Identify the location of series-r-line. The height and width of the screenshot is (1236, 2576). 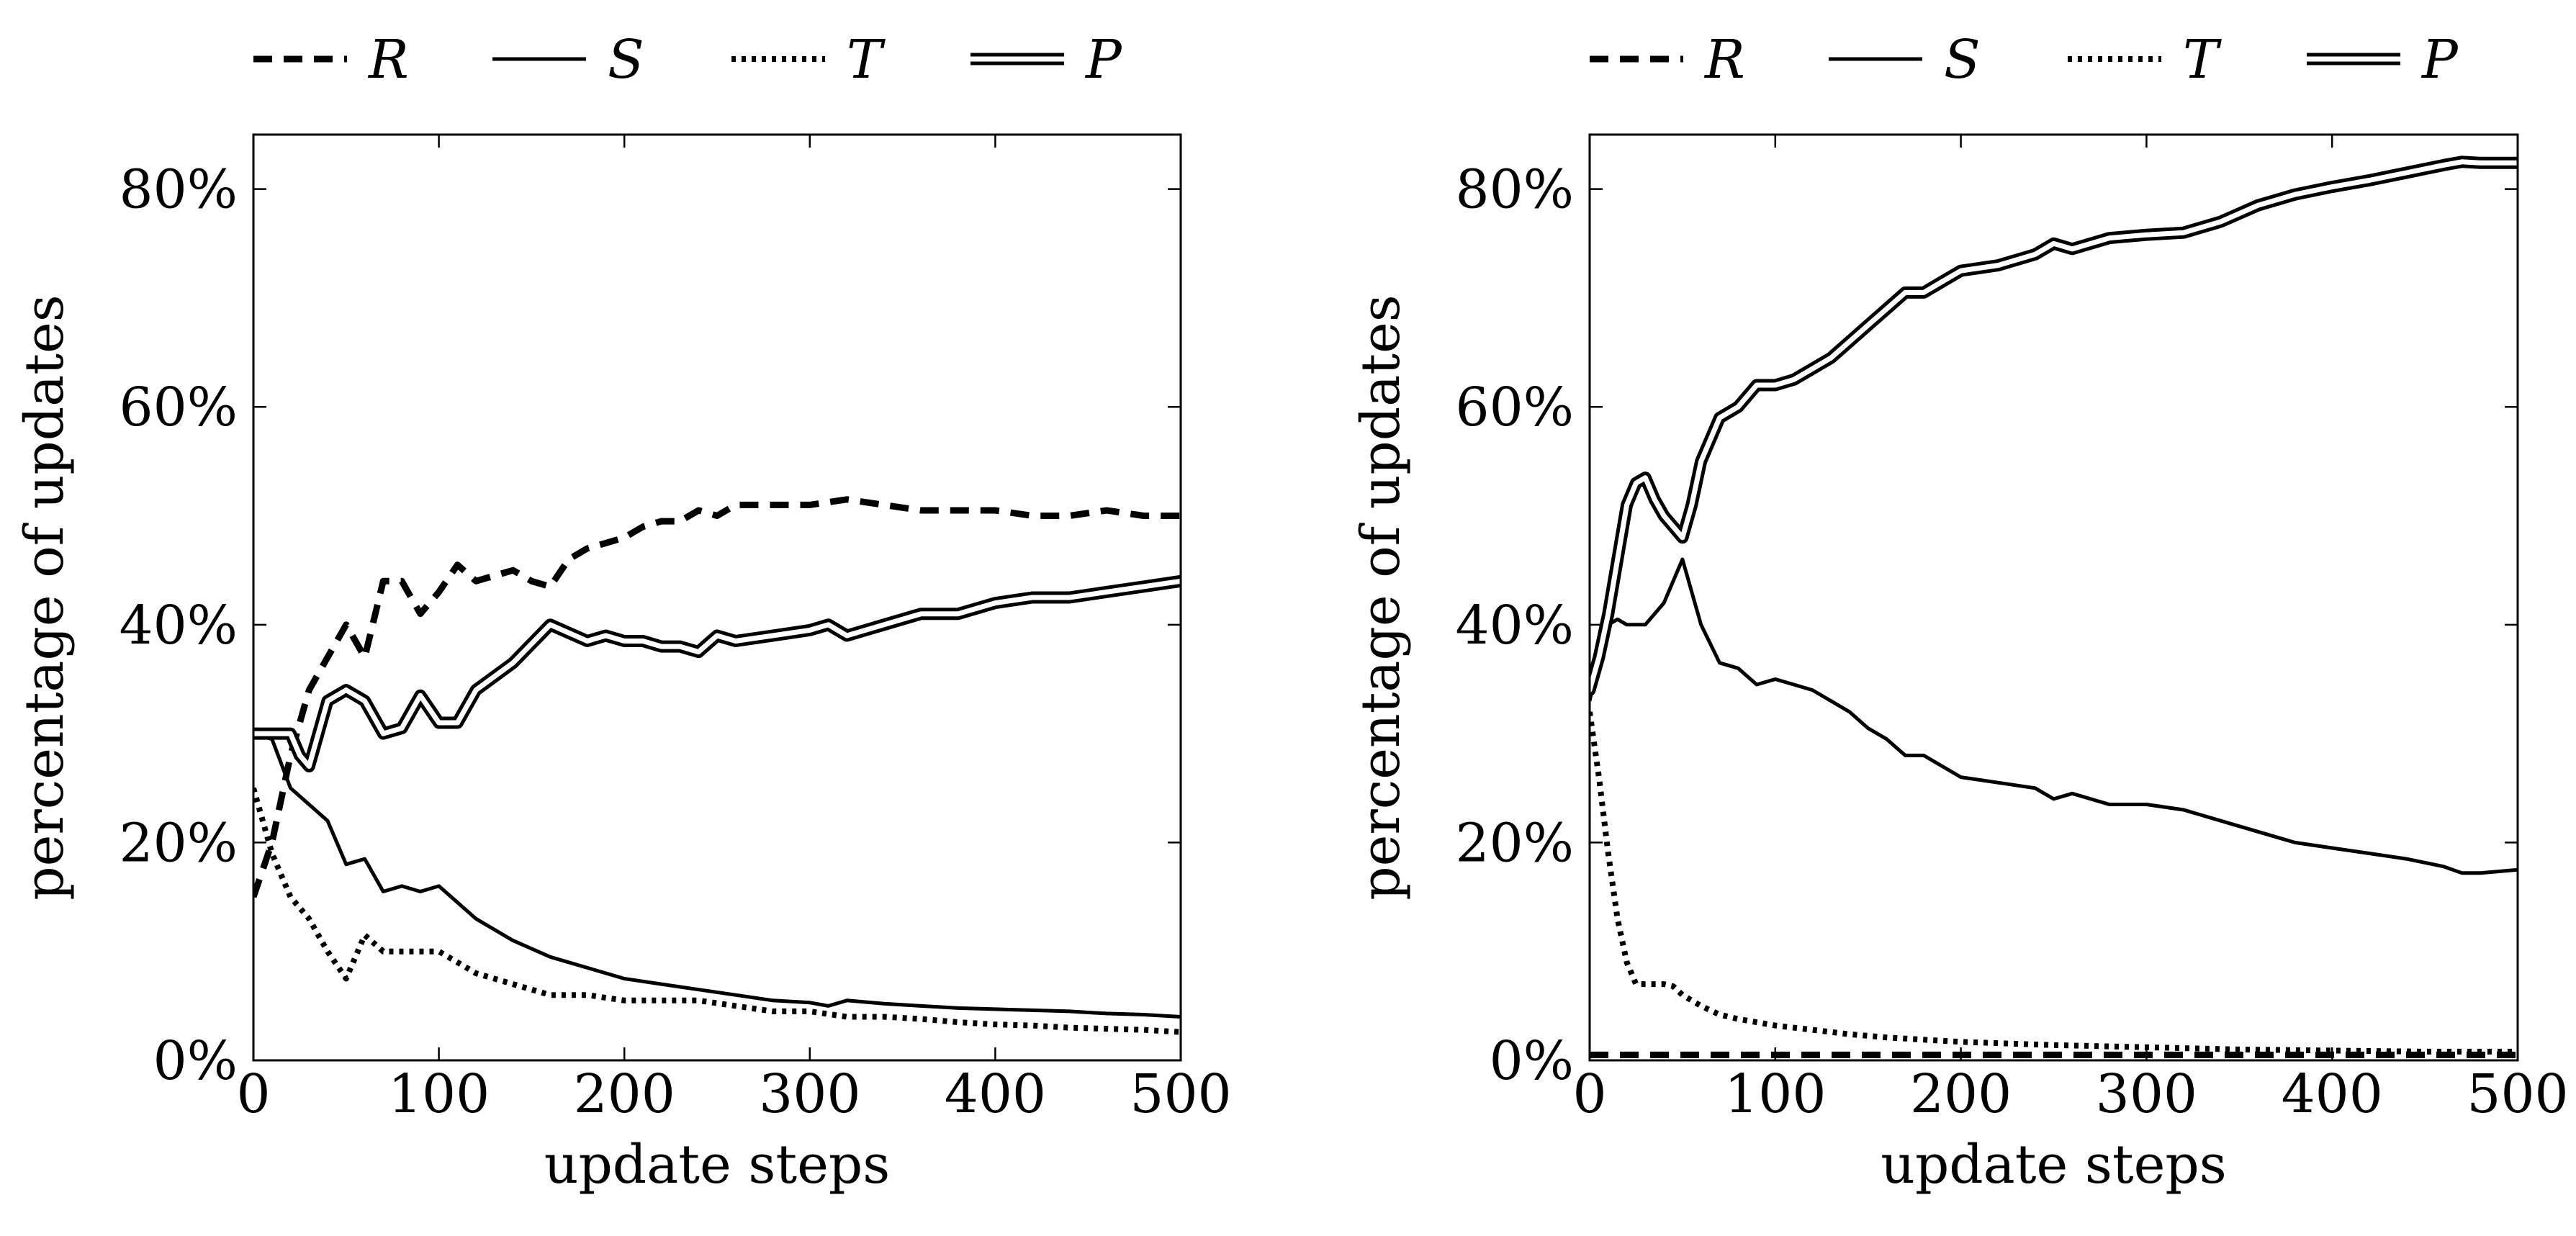
(717, 697).